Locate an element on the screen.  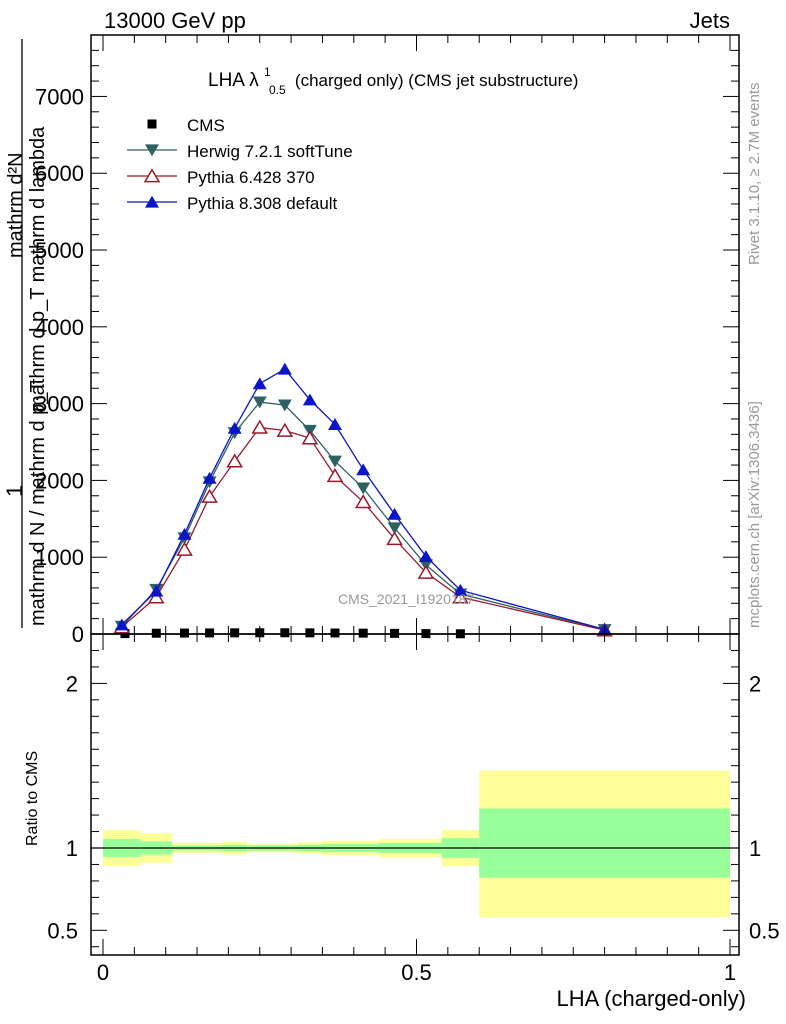
y-label-prefix-den: mathrm d N / mathrm d p_T is located at coordinates (38, 503).